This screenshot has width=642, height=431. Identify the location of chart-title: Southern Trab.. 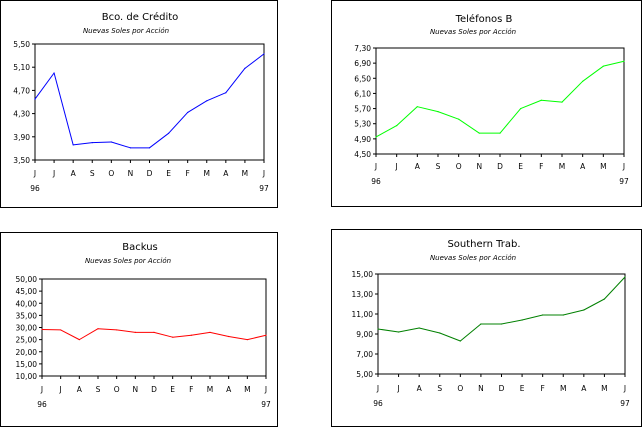
(483, 244).